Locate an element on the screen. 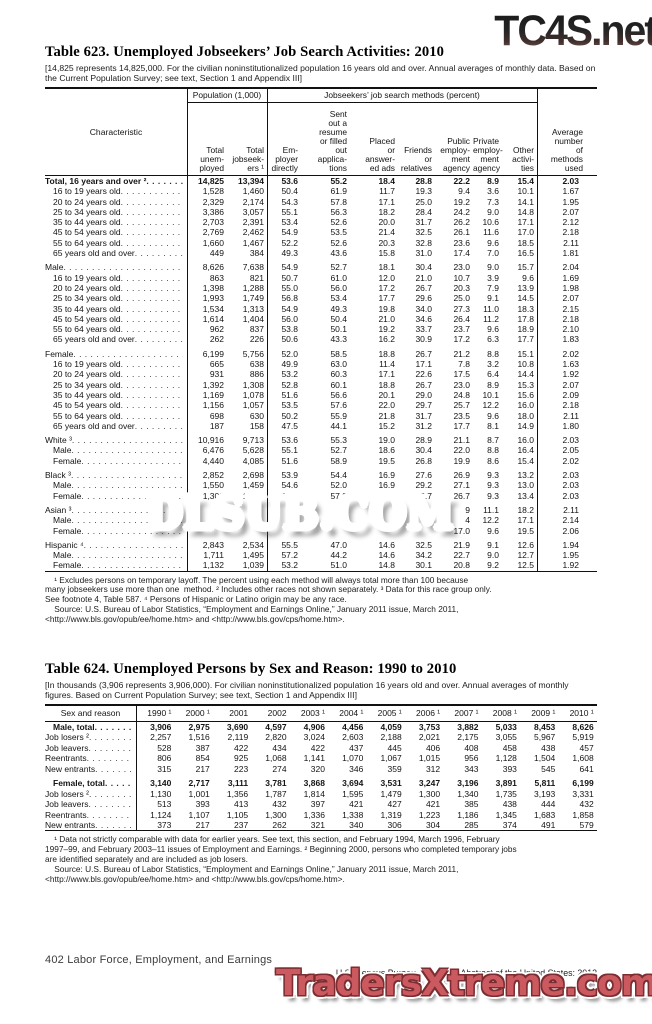 This screenshot has width=652, height=1024. cell-value: 23.6 is located at coordinates (461, 242).